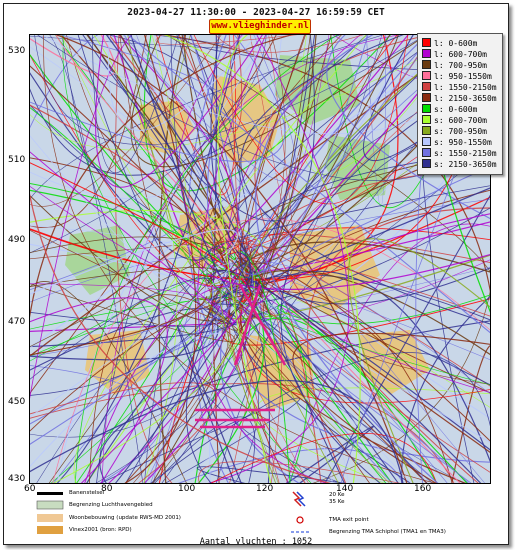  What do you see at coordinates (337, 495) in the screenshot?
I see `ke20-label: 20 Ke` at bounding box center [337, 495].